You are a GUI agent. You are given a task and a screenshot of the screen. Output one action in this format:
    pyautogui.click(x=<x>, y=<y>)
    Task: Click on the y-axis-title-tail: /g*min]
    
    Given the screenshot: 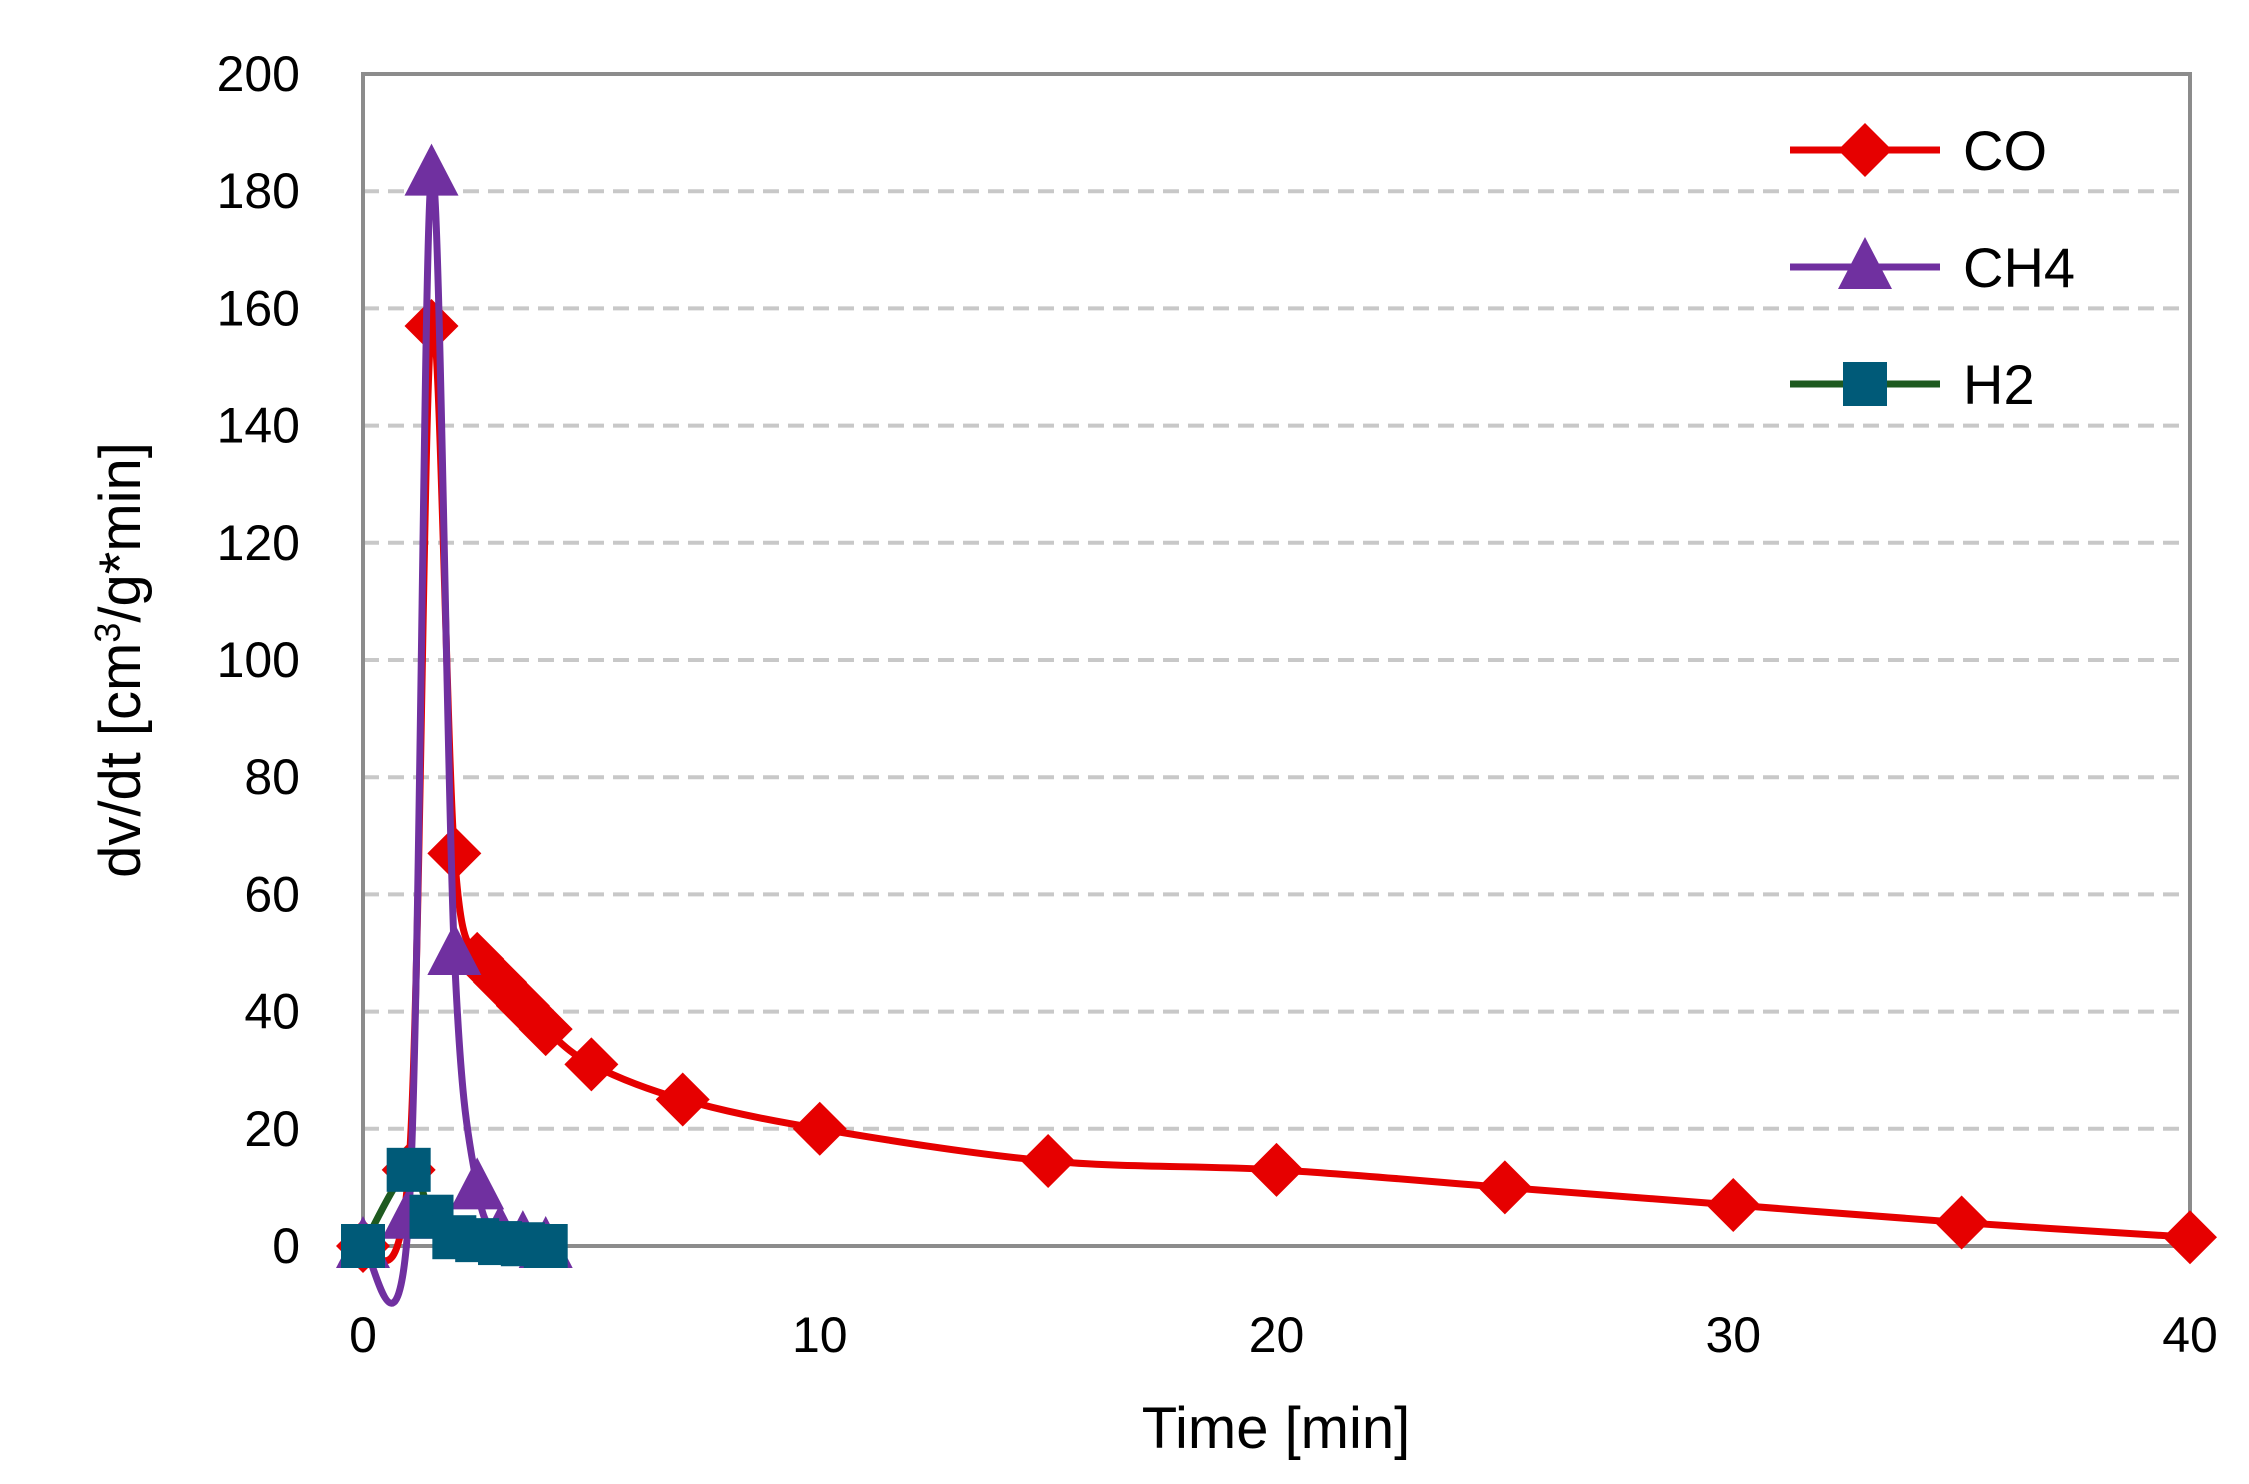 What is the action you would take?
    pyautogui.click(x=120, y=532)
    